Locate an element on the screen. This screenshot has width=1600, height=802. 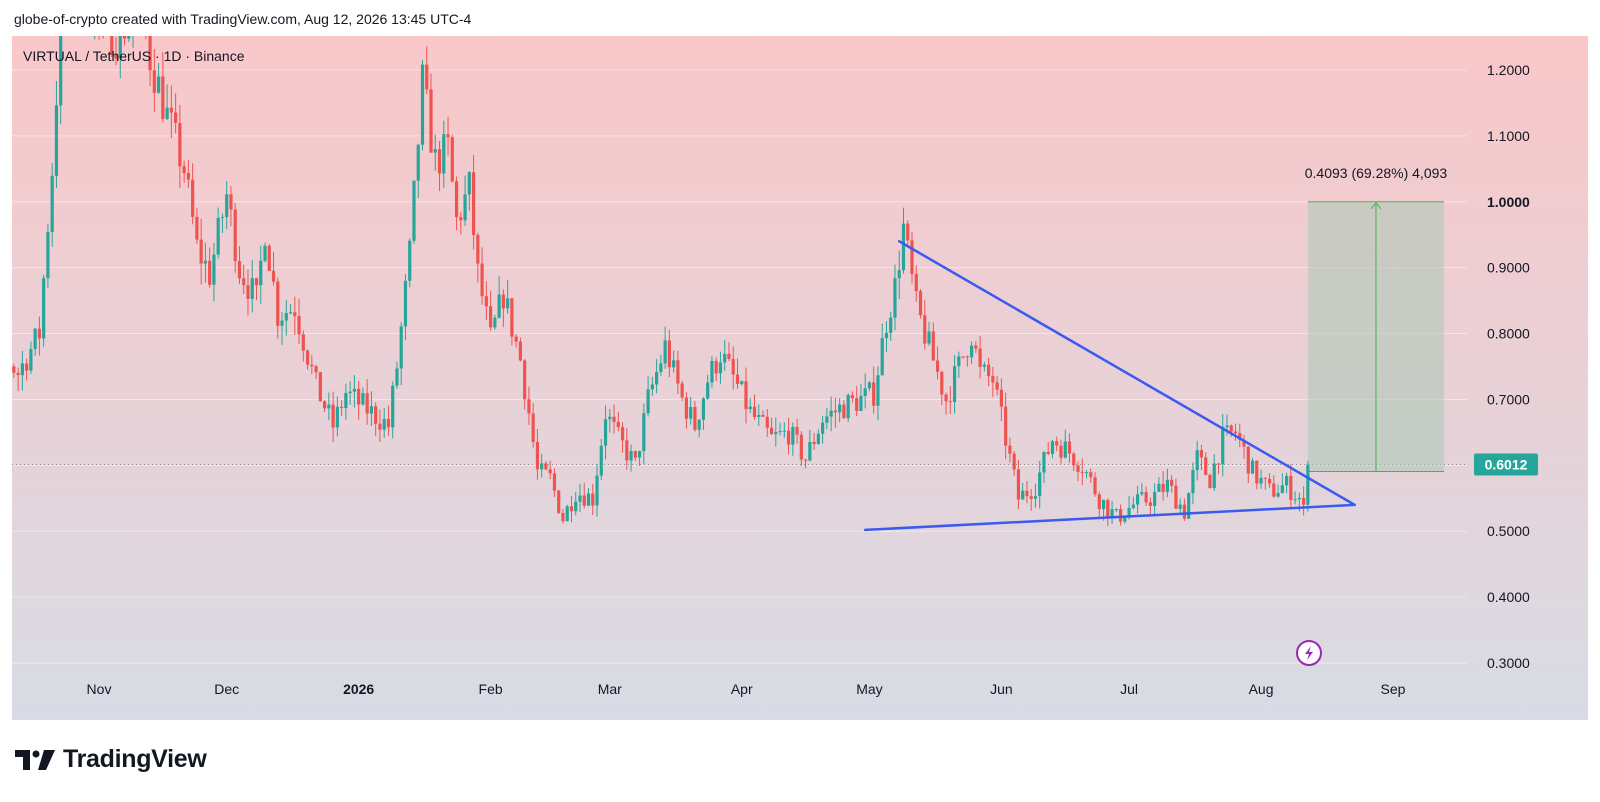
x-tick-label: Dec is located at coordinates (226, 689).